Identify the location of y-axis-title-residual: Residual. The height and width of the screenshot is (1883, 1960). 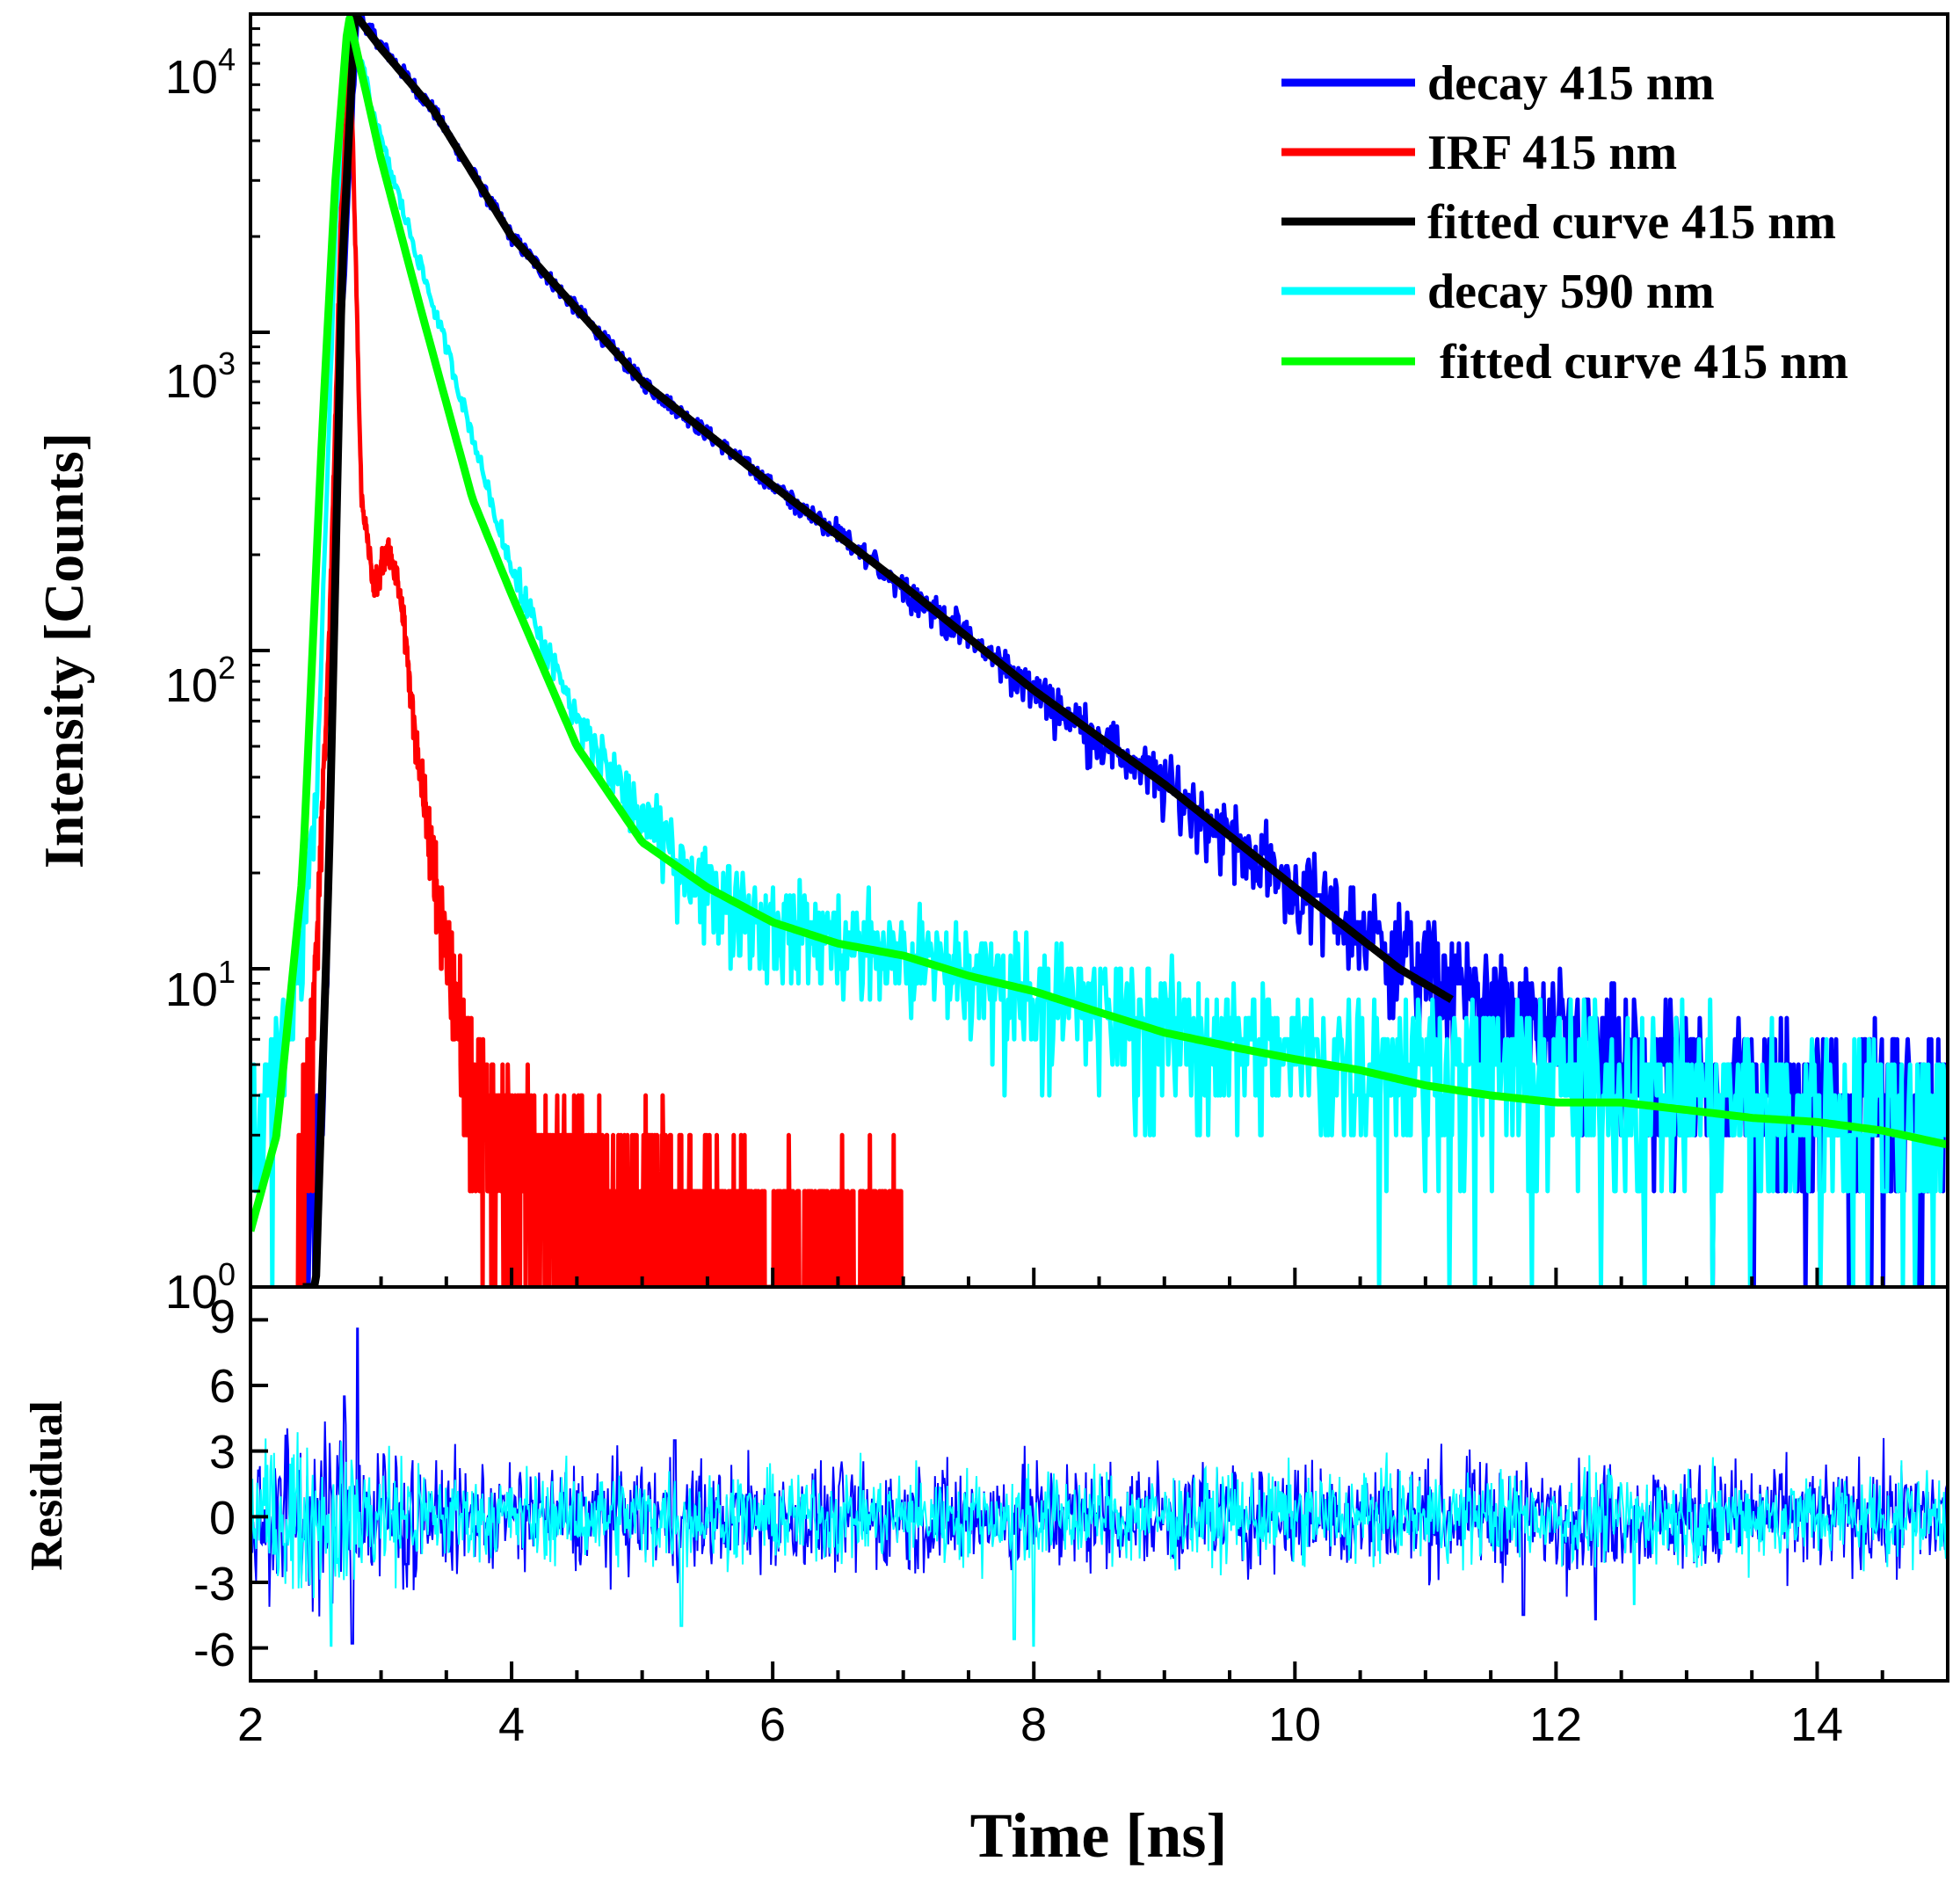
(47, 1486).